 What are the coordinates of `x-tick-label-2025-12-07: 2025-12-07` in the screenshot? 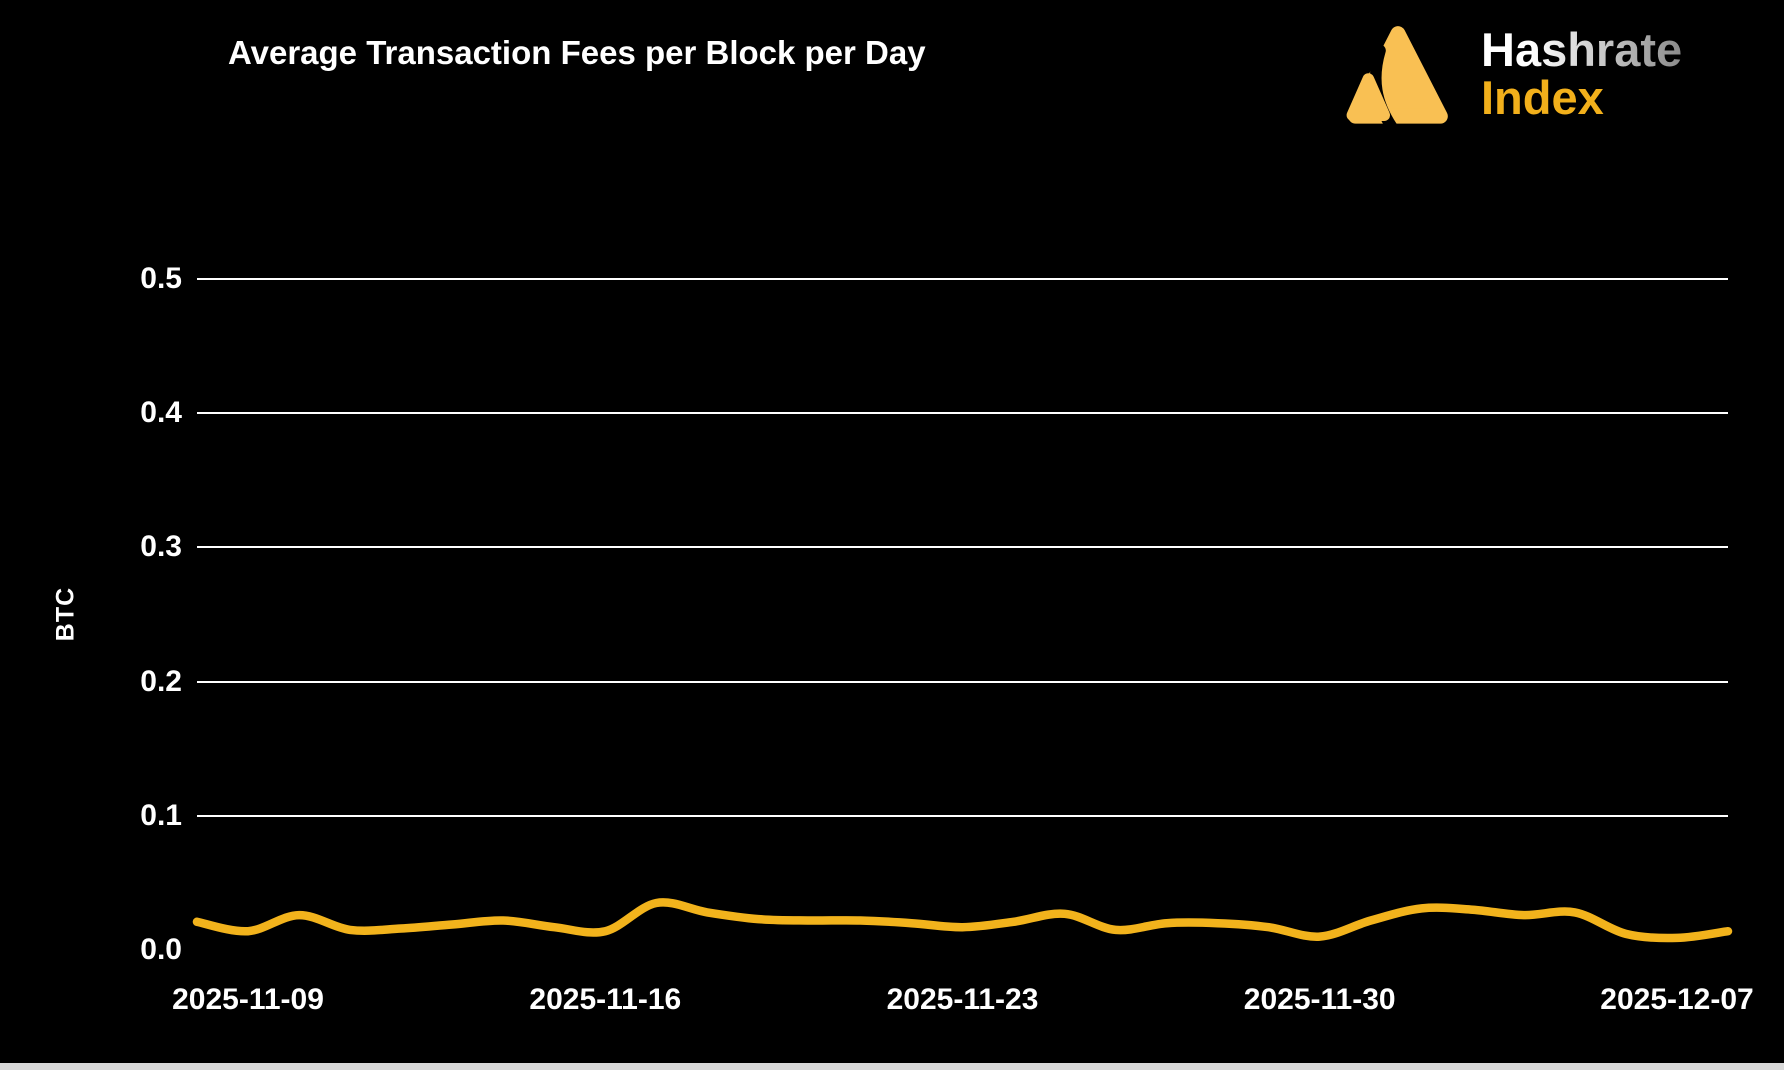 It's located at (1677, 999).